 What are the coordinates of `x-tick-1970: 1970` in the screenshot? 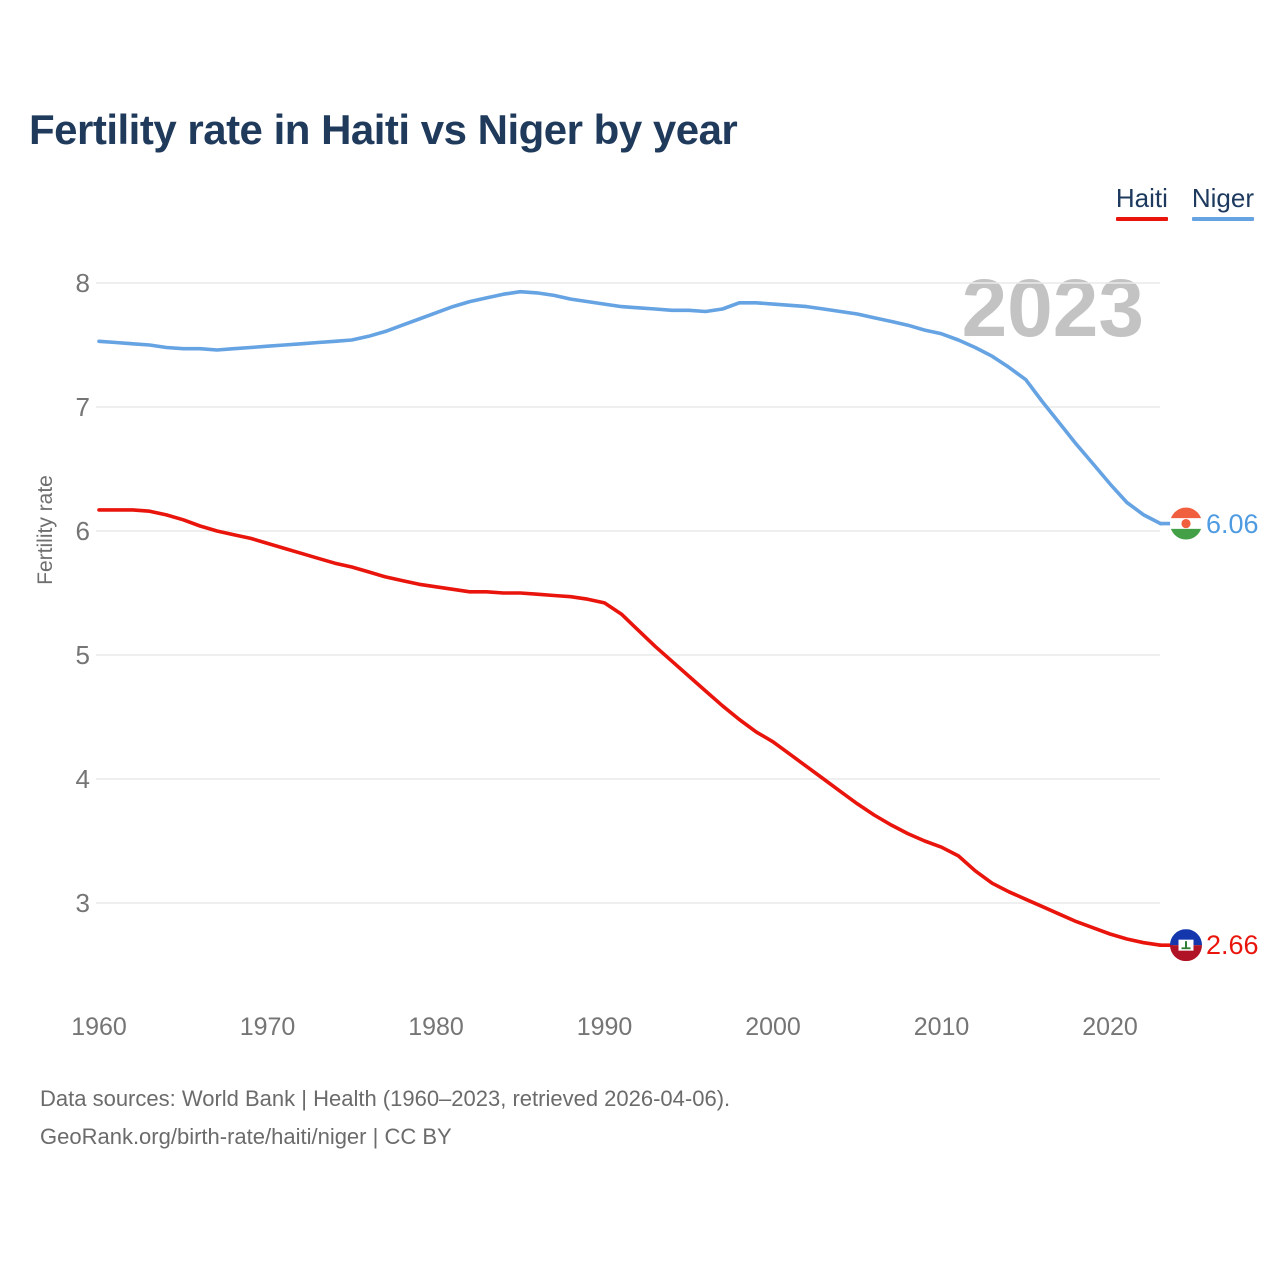 It's located at (267, 1027).